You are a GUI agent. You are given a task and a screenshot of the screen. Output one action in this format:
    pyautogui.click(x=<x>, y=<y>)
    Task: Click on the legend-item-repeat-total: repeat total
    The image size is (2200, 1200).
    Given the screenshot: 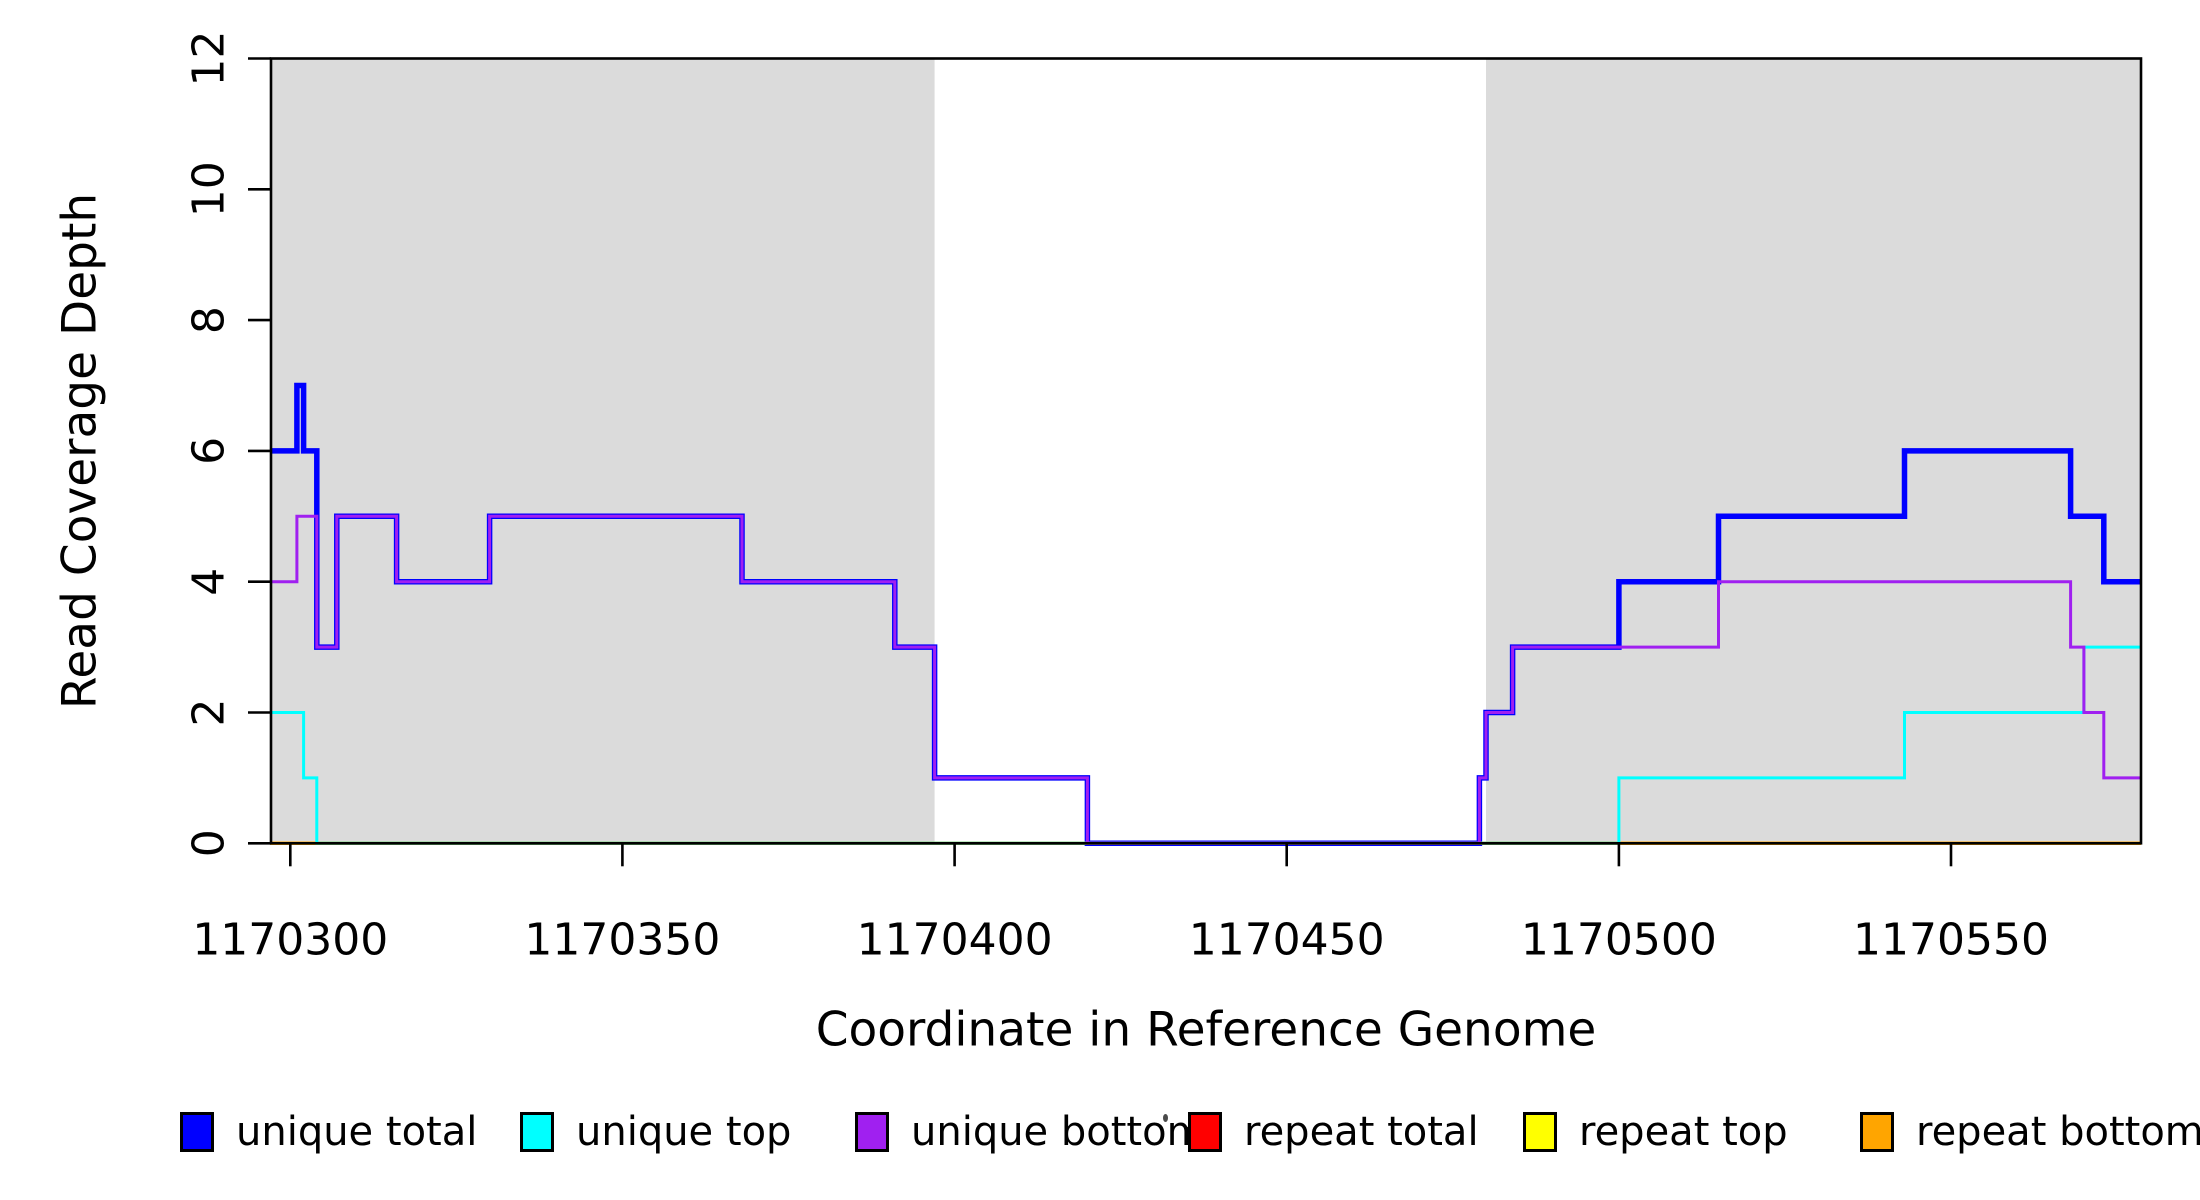 What is the action you would take?
    pyautogui.click(x=1333, y=1132)
    